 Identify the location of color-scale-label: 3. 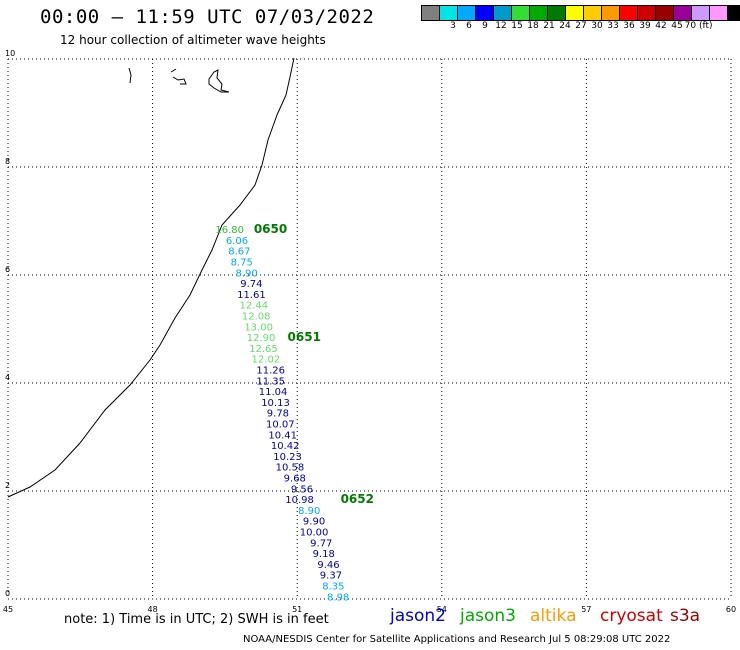
(453, 26).